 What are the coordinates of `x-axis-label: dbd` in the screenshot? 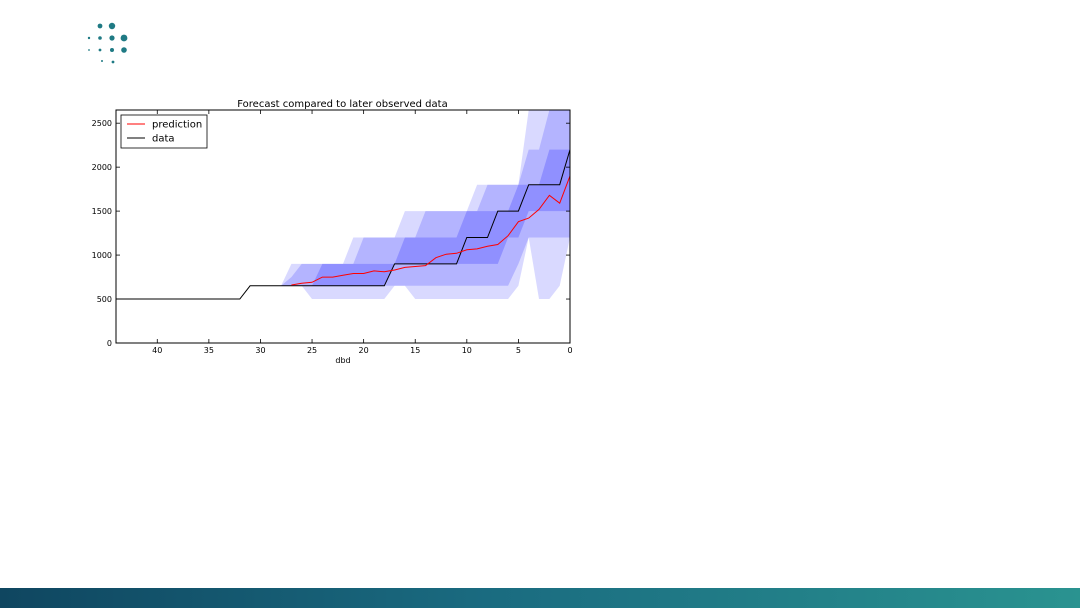 It's located at (342, 360).